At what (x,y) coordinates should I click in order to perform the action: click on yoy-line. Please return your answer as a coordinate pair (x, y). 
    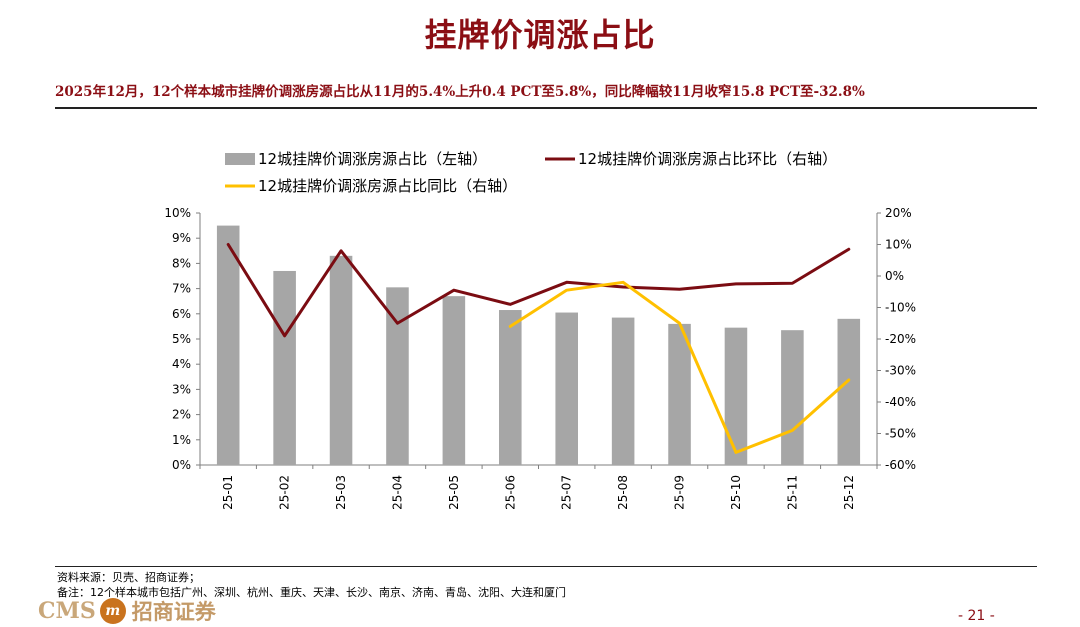
    Looking at the image, I should click on (679, 367).